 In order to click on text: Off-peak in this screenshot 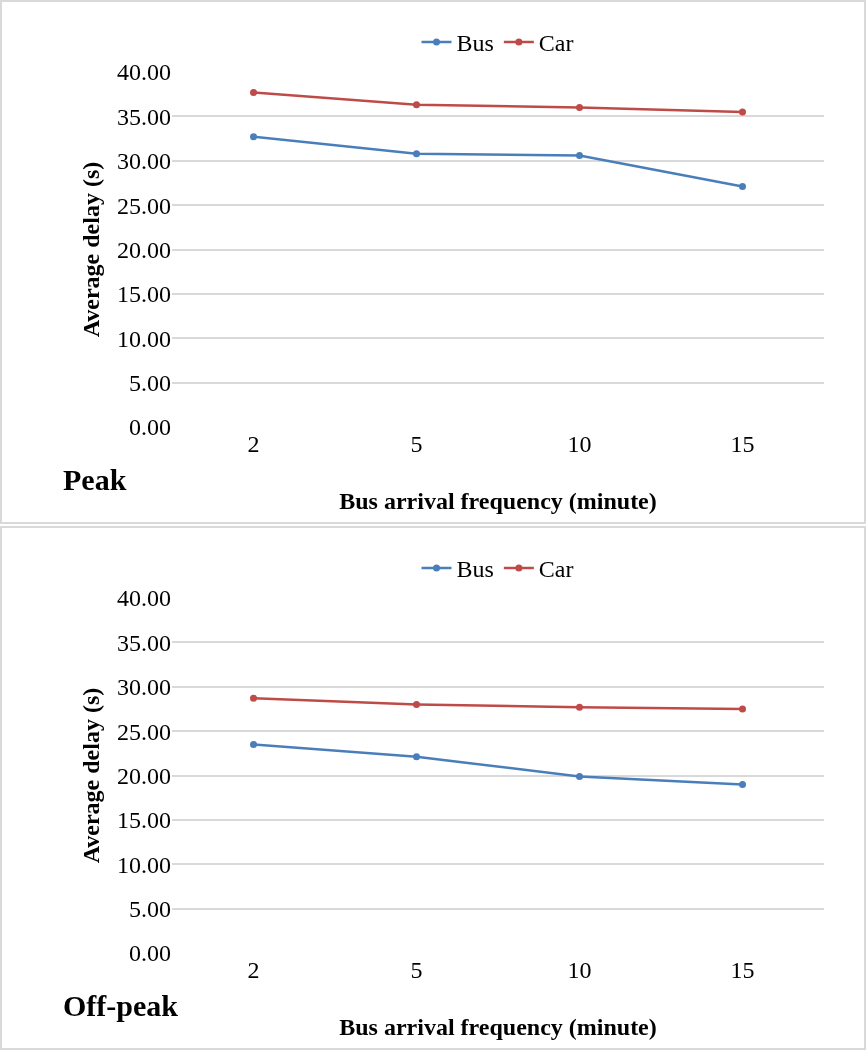, I will do `click(121, 1005)`.